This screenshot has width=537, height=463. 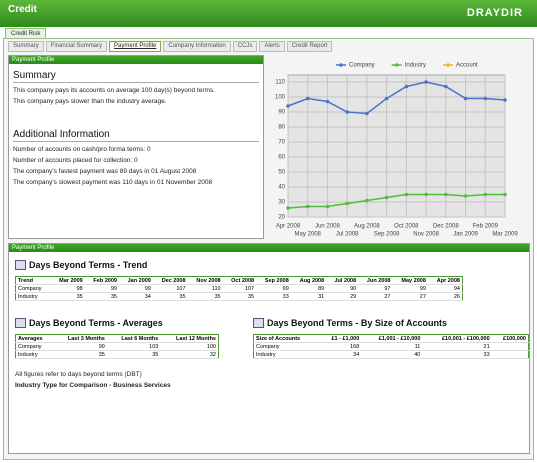 What do you see at coordinates (101, 280) in the screenshot?
I see `cell: Feb 2009` at bounding box center [101, 280].